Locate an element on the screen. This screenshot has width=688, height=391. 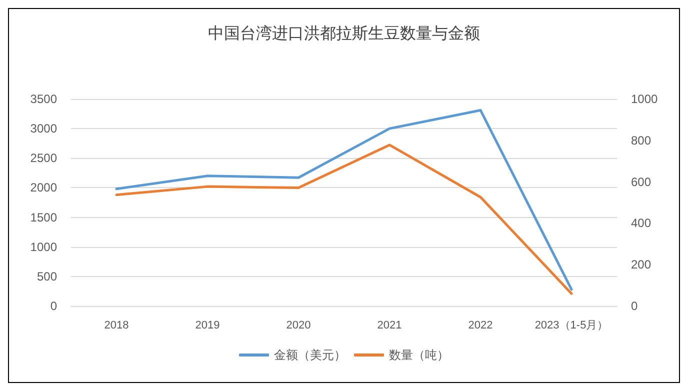
x-tick-label: 2023（1-5月） is located at coordinates (571, 326).